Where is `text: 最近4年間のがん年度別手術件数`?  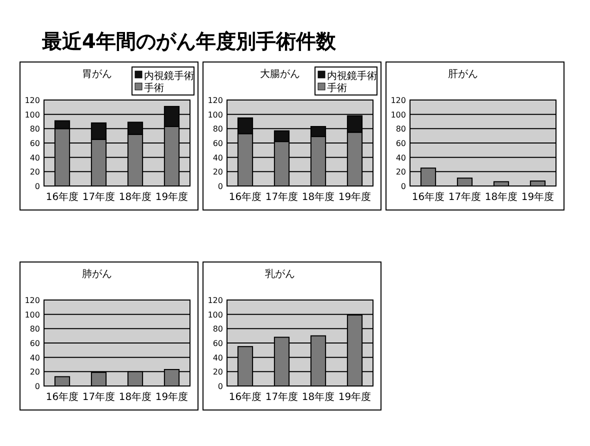 text: 最近4年間のがん年度別手術件数 is located at coordinates (189, 41).